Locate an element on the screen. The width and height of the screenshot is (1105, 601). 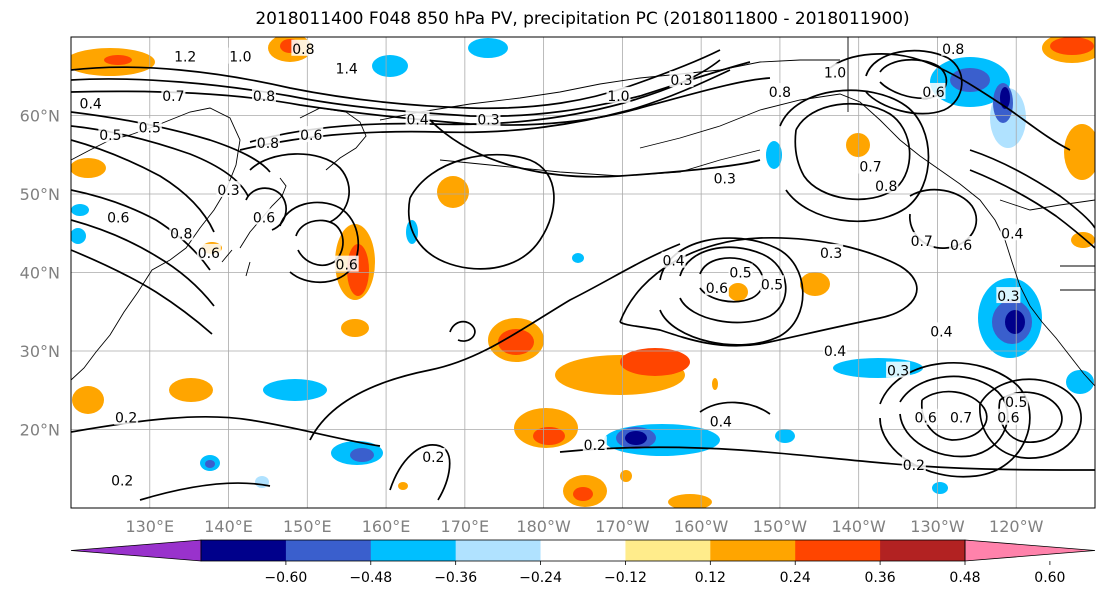
longitude-label: 140°E is located at coordinates (228, 526).